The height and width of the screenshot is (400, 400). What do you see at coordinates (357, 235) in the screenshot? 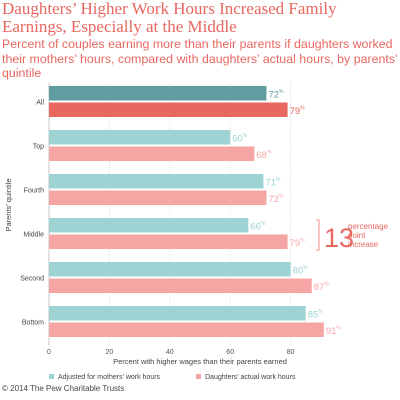
I see `annotation-text-2: point` at bounding box center [357, 235].